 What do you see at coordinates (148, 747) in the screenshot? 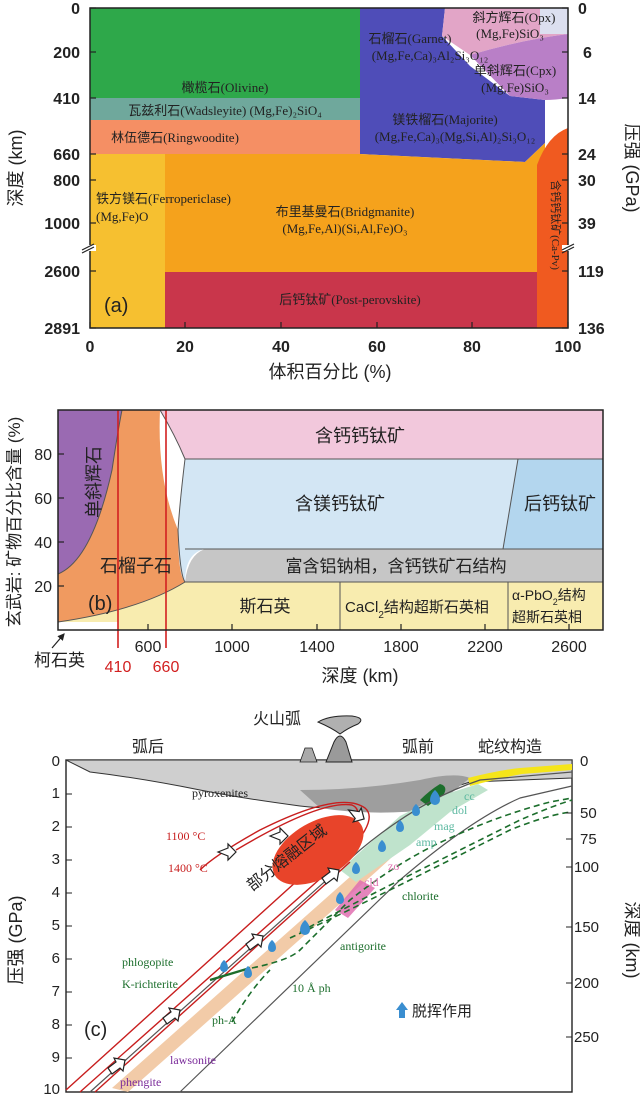
I see `backarc-label: 弧后` at bounding box center [148, 747].